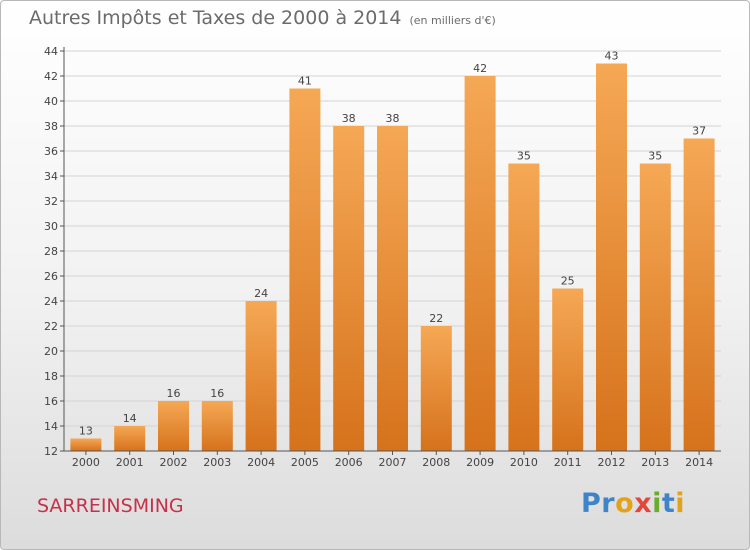 The height and width of the screenshot is (550, 750). What do you see at coordinates (568, 281) in the screenshot?
I see `data-label: 25` at bounding box center [568, 281].